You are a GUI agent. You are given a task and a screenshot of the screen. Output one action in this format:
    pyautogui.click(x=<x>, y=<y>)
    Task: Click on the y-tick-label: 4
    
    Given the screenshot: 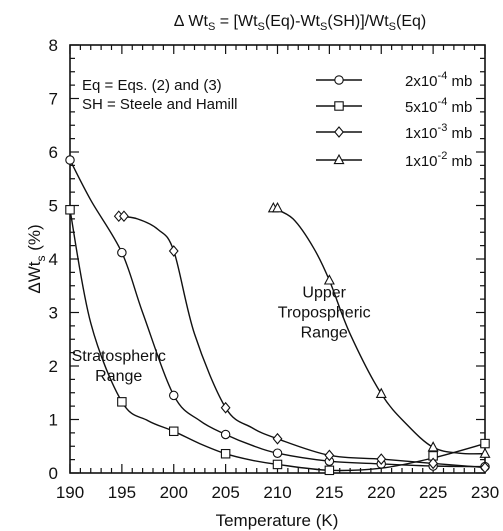 What is the action you would take?
    pyautogui.click(x=53, y=259)
    